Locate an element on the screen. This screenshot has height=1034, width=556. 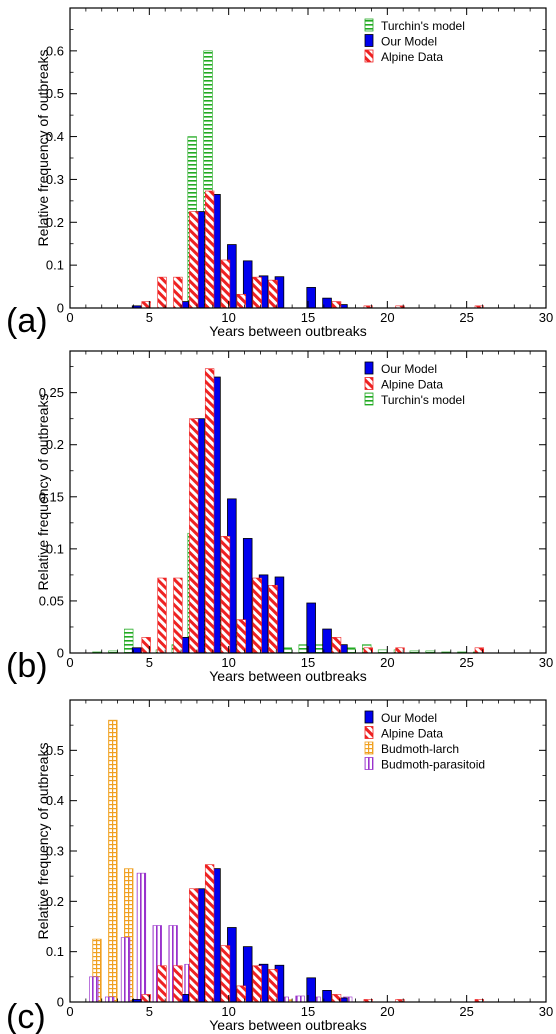
x-tick-label: 30 is located at coordinates (546, 317).